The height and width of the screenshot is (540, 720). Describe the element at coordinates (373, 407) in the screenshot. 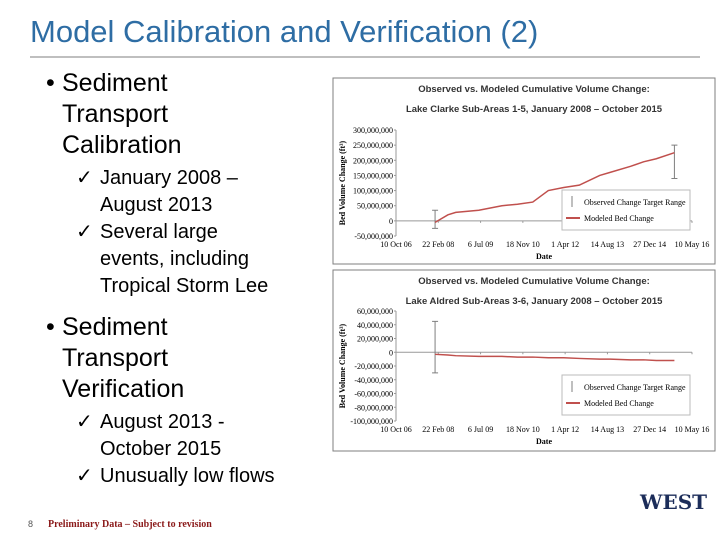

I see `y-tick-label: -80,000,000` at that location.